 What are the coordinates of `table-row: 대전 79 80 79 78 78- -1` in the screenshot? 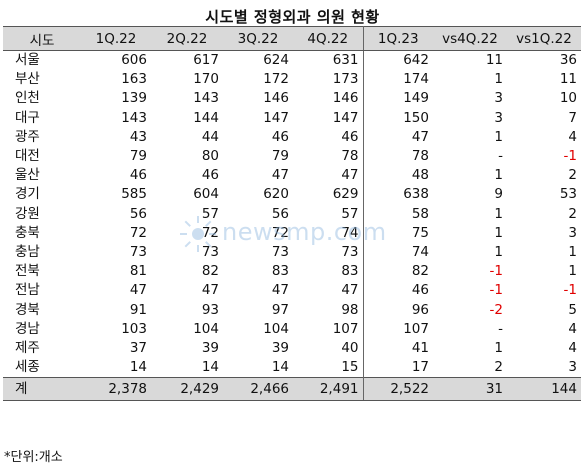 It's located at (292, 156).